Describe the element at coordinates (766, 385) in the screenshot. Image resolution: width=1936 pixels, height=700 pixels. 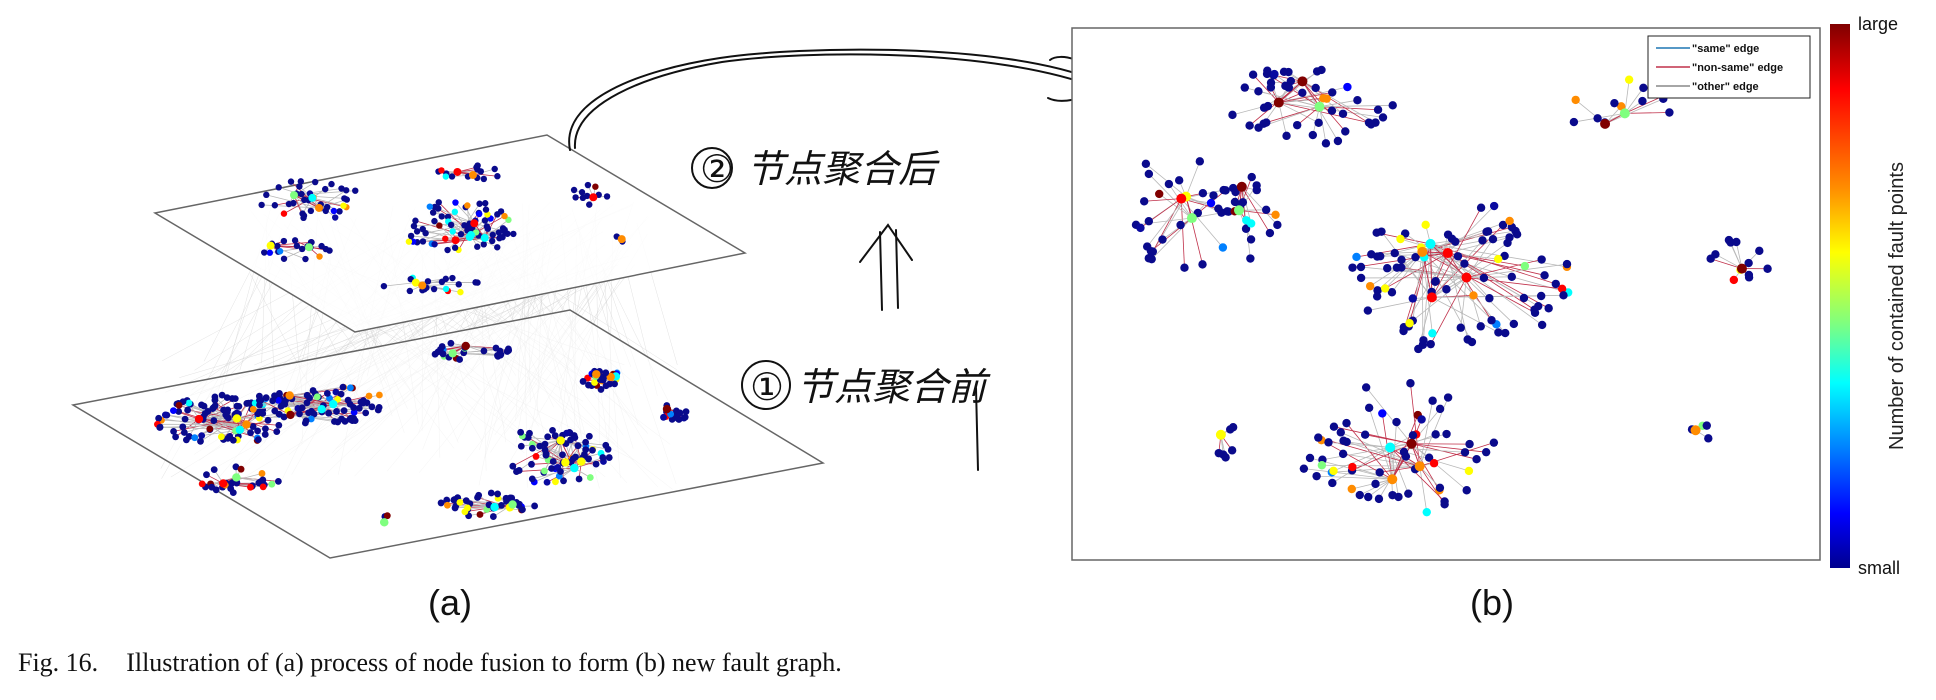
I see `circled-one` at that location.